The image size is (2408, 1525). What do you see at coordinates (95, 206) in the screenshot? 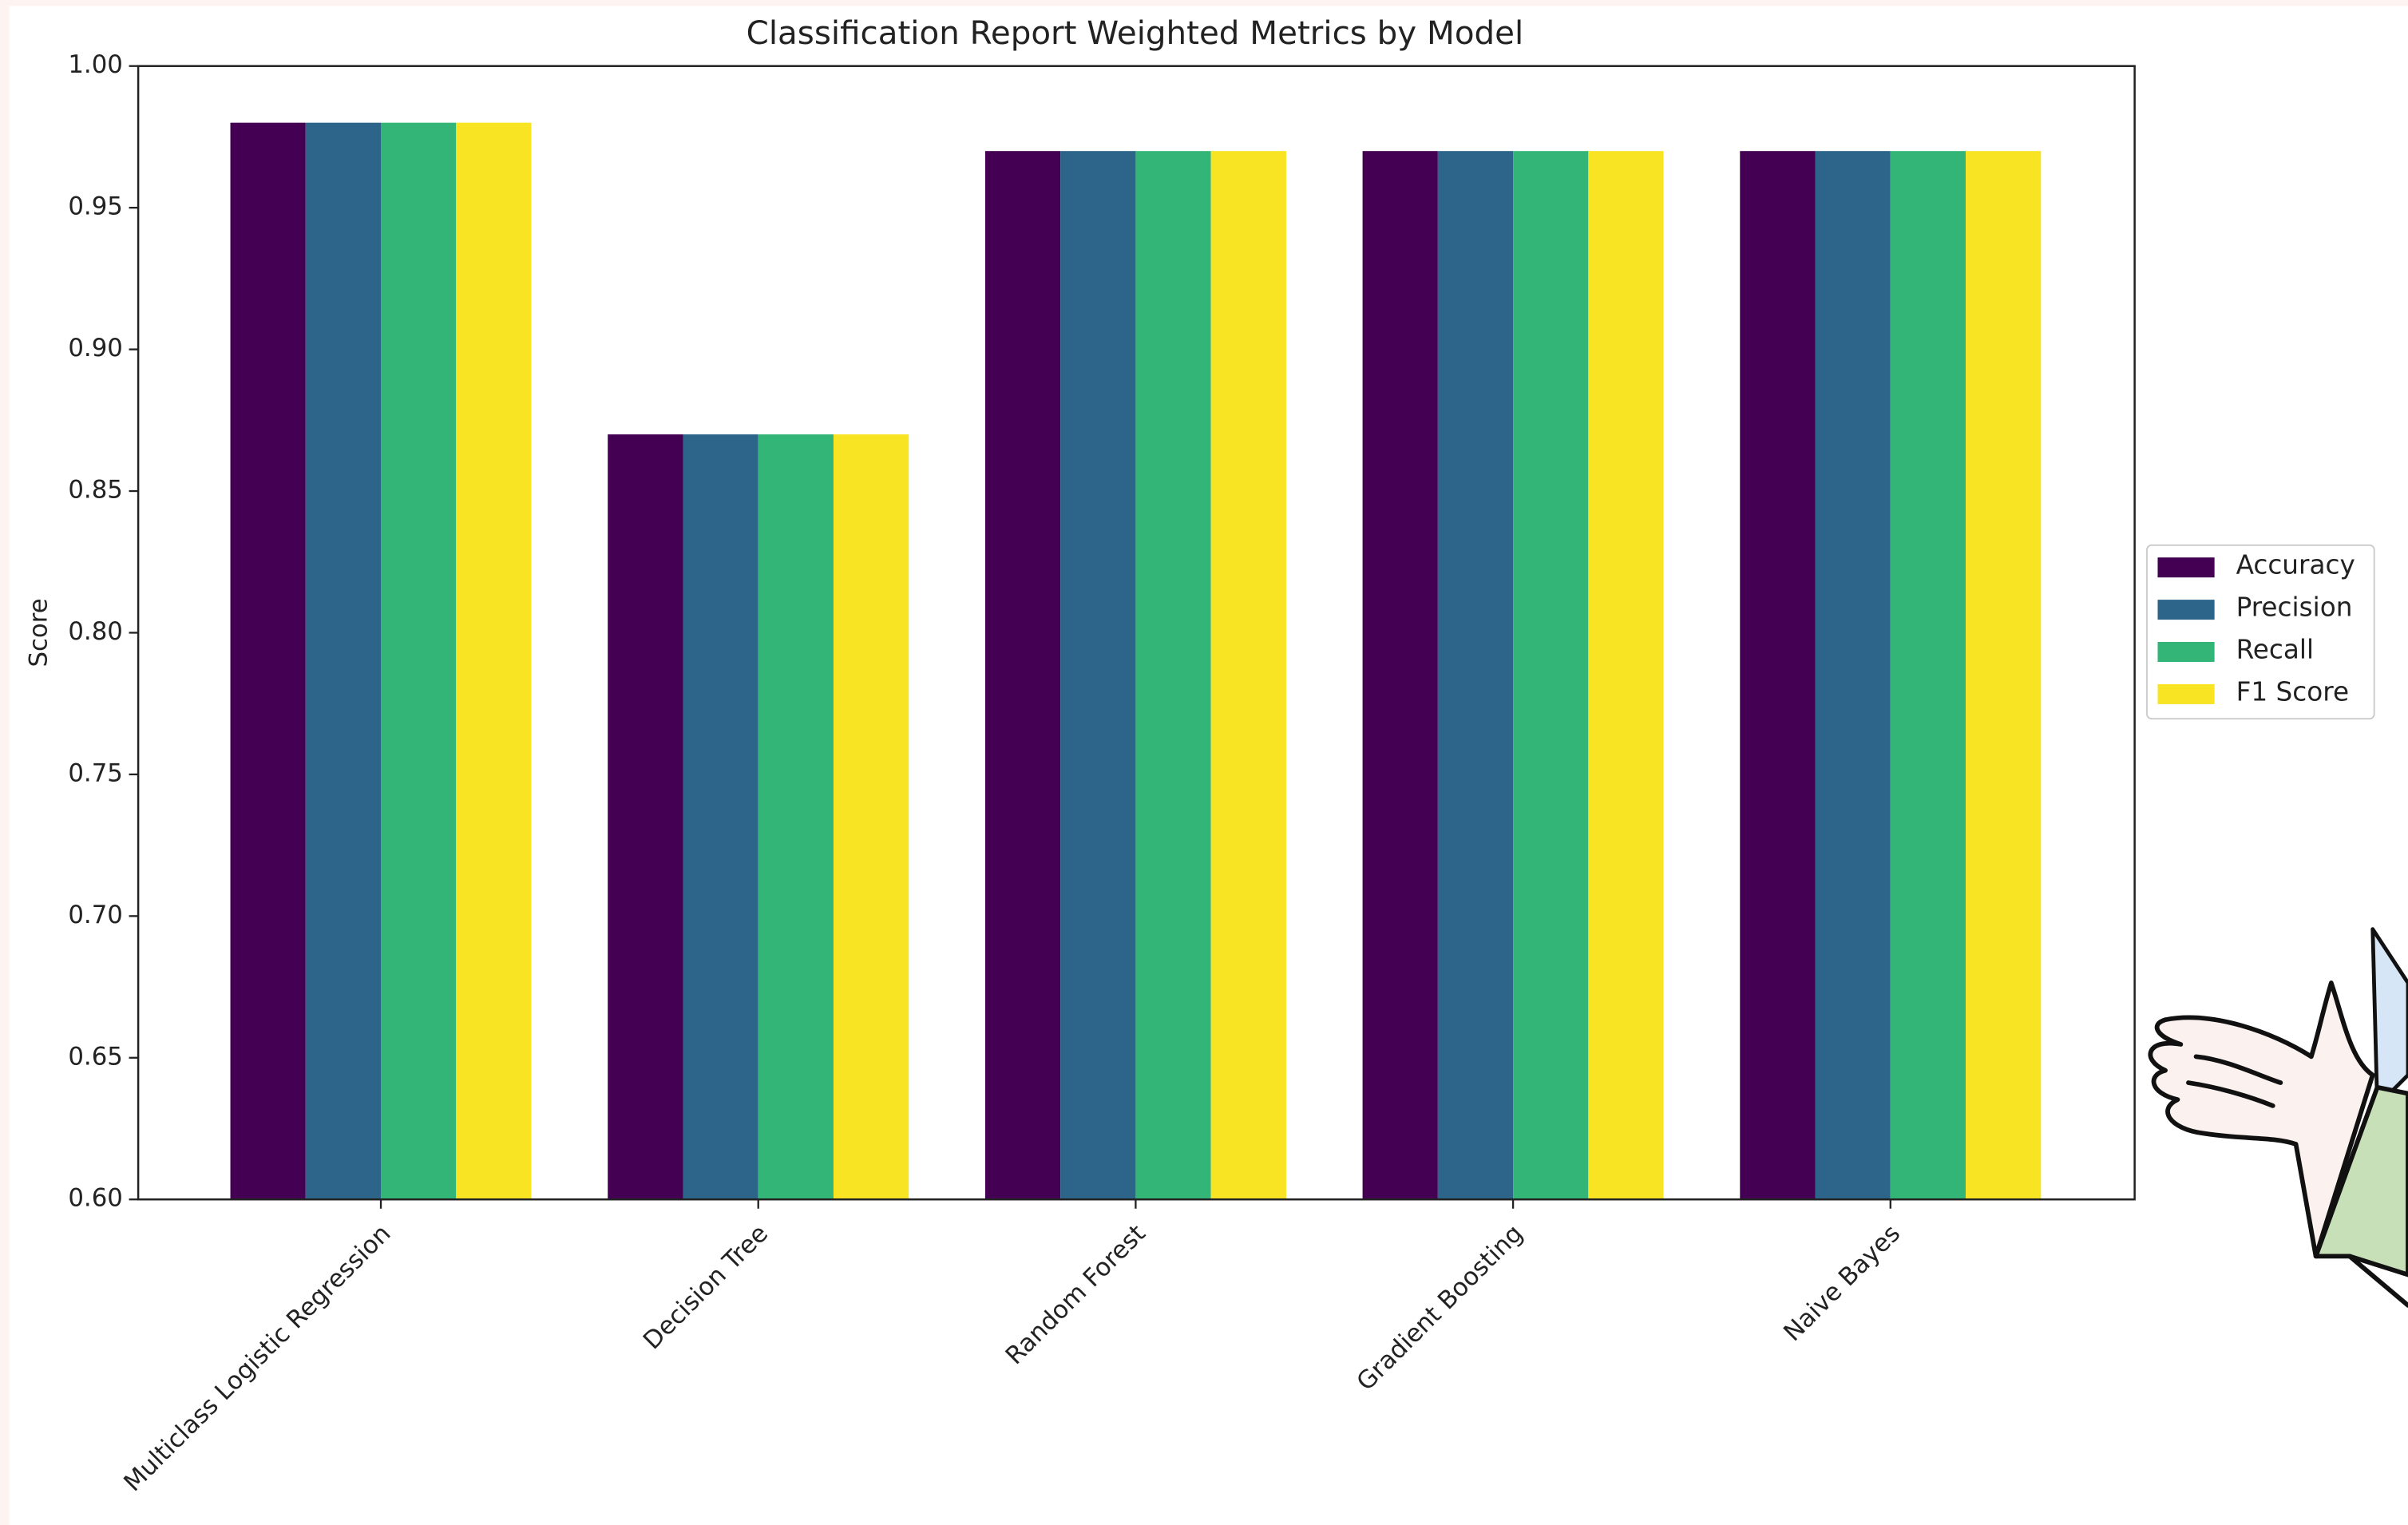
I see `y-tick-label: 0.95` at bounding box center [95, 206].